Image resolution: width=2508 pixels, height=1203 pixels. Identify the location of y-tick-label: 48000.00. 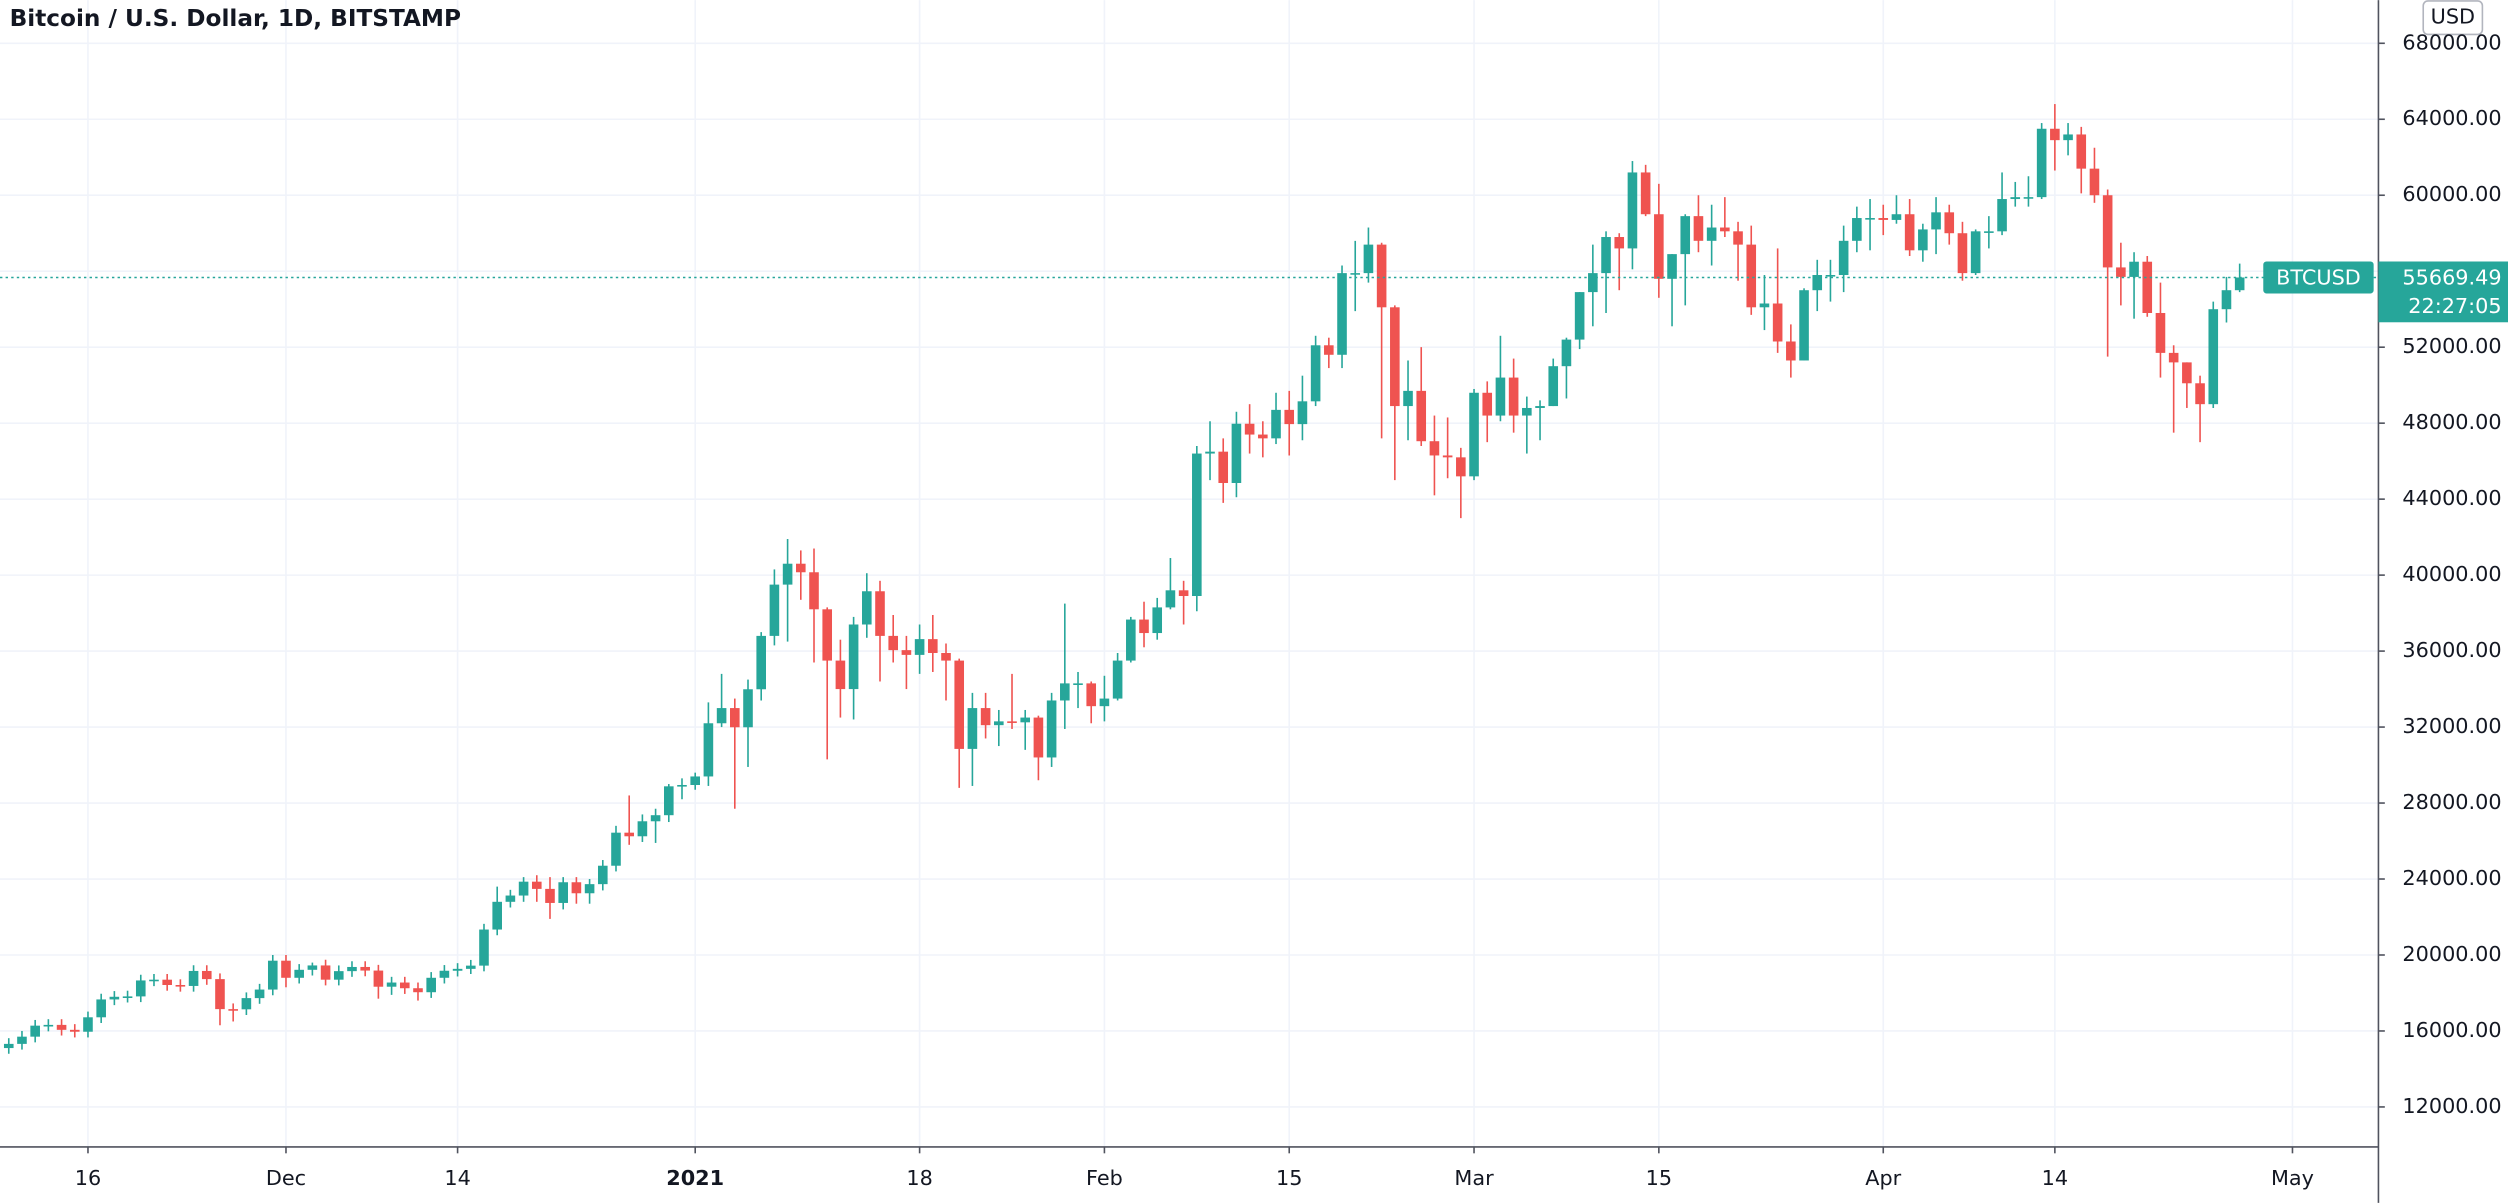
(2451, 422).